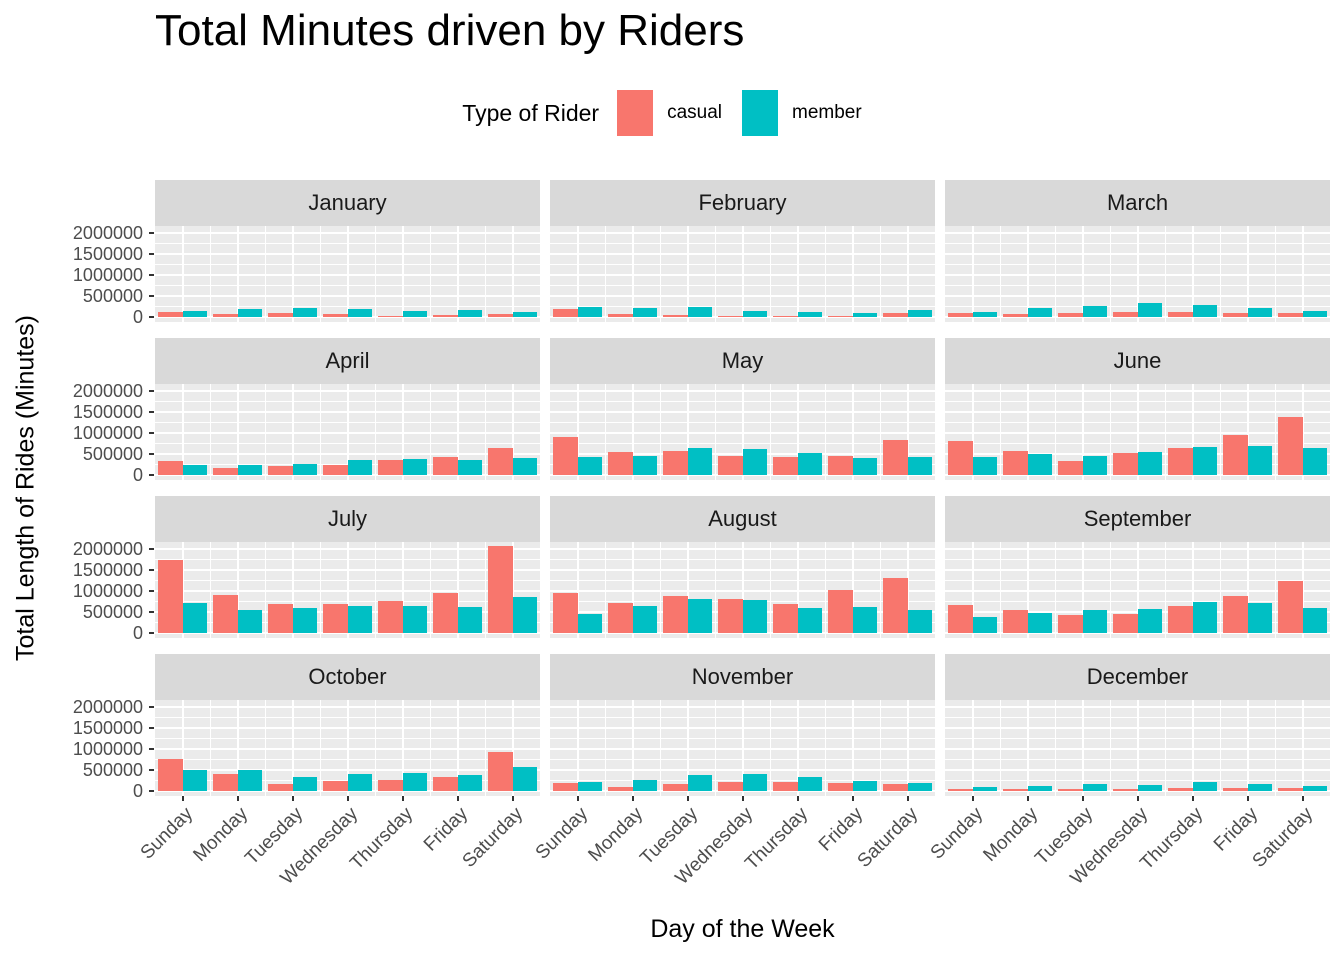 Image resolution: width=1344 pixels, height=960 pixels. I want to click on facet-strip: August, so click(742, 519).